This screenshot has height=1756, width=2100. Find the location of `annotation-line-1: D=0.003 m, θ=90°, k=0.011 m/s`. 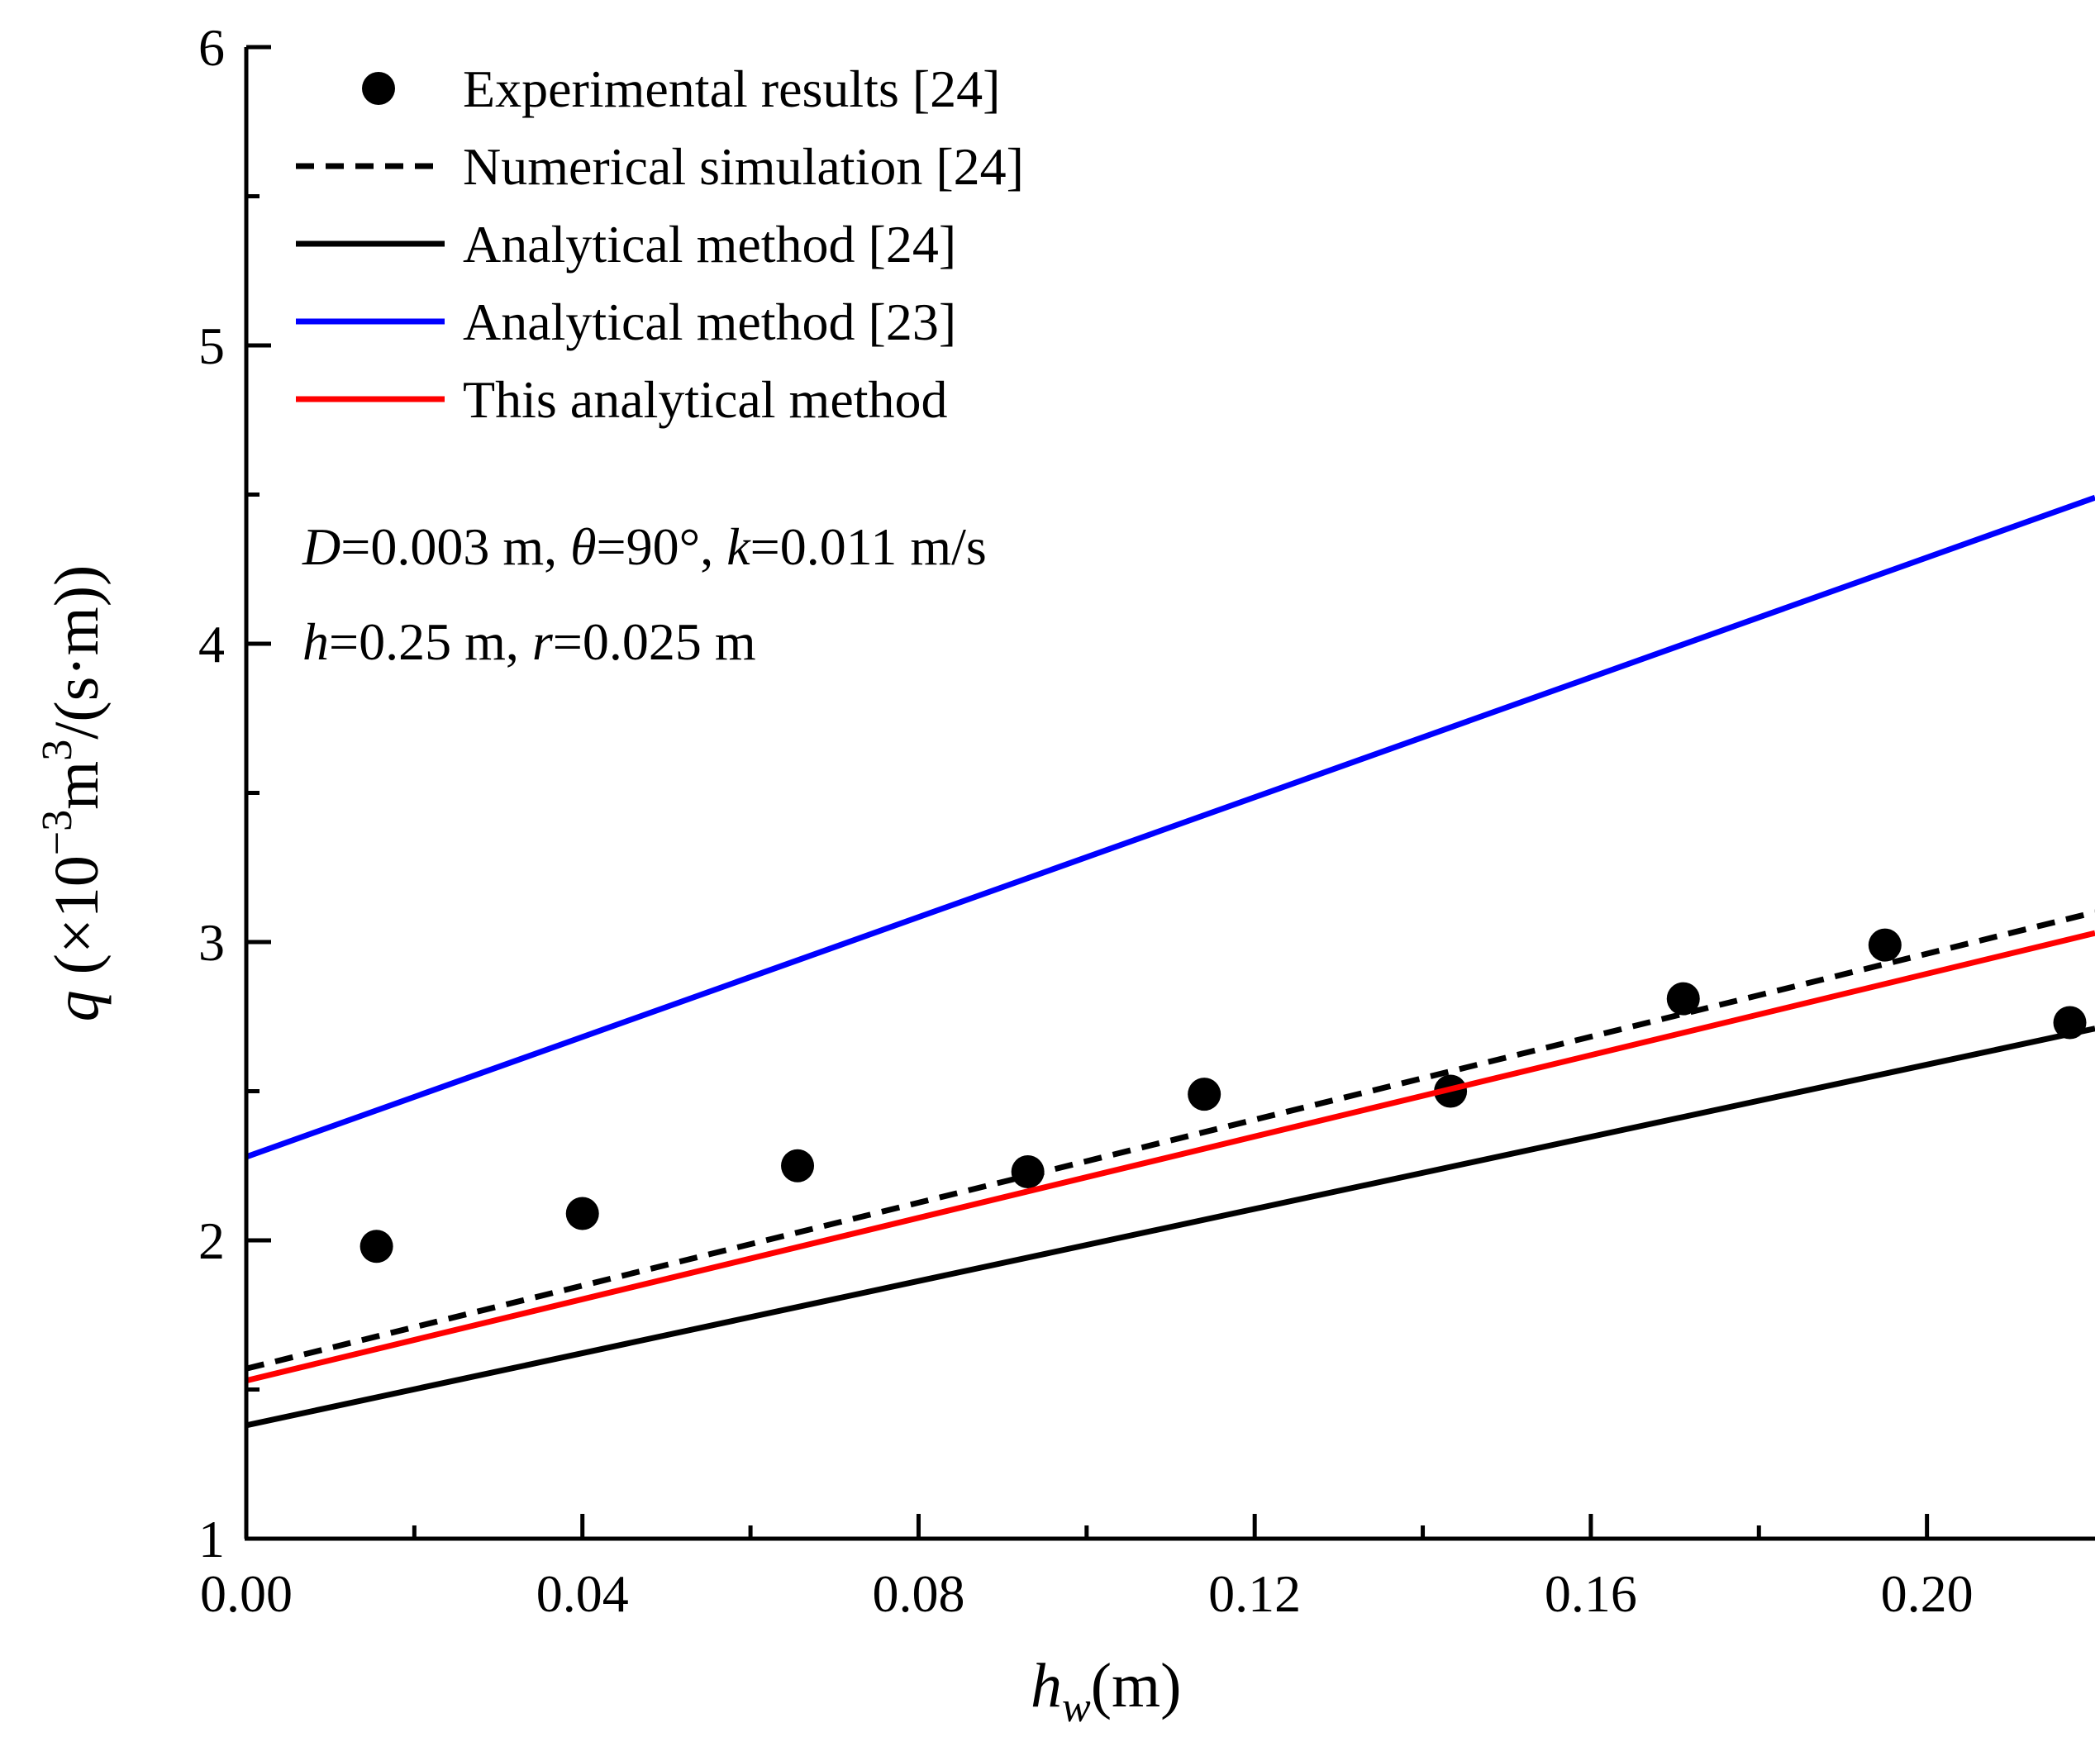

annotation-line-1: D=0.003 m, θ=90°, k=0.011 m/s is located at coordinates (644, 546).